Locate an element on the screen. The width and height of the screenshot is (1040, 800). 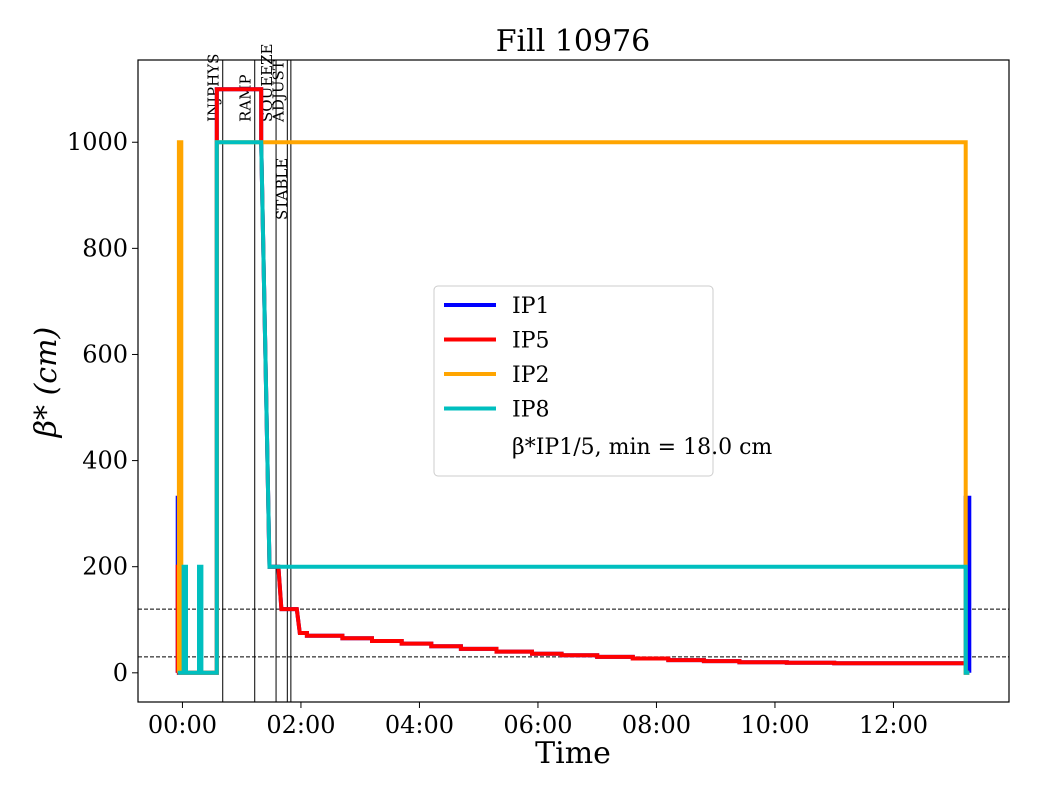
y-tick-label: 600 is located at coordinates (105, 354).